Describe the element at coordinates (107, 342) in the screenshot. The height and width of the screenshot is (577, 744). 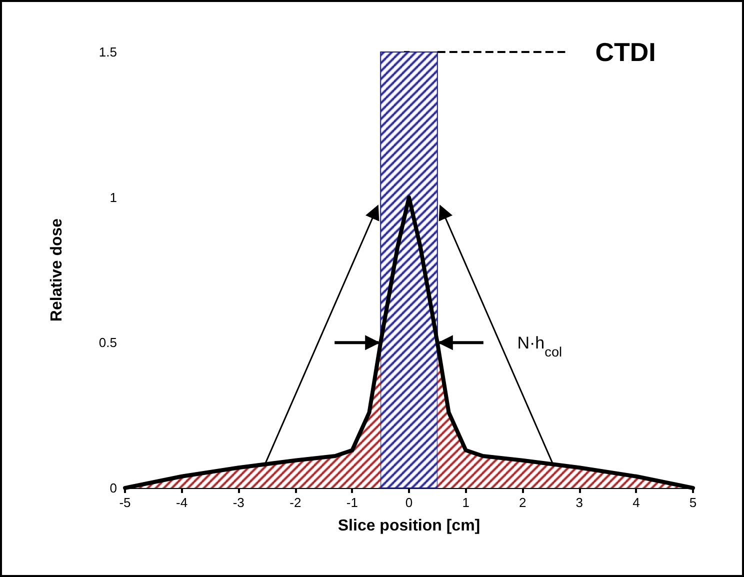
I see `y-tick-label: 0.5` at that location.